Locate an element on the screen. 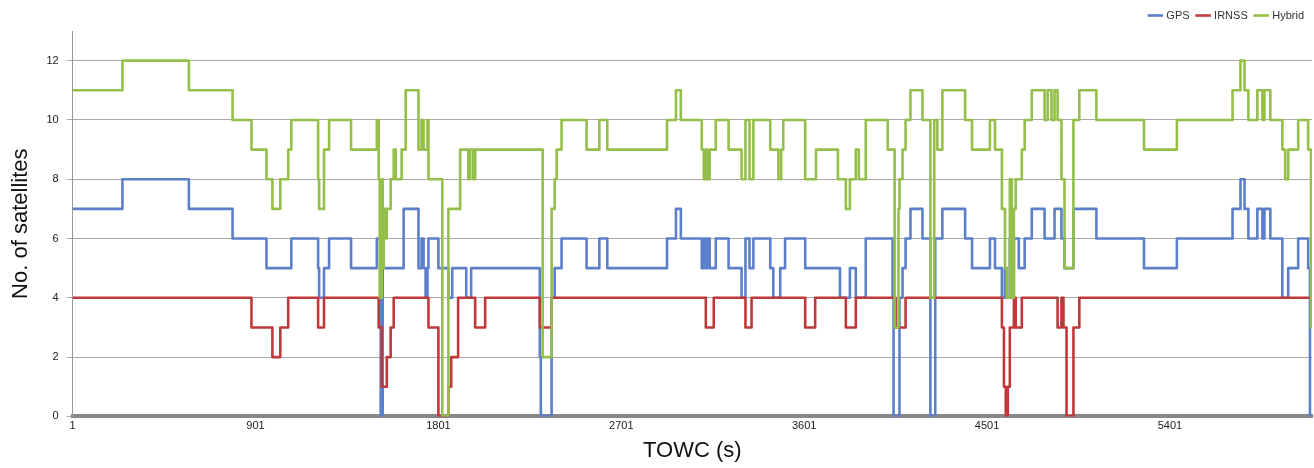 This screenshot has width=1314, height=468. y-axis-title: No. of satellites is located at coordinates (20, 223).